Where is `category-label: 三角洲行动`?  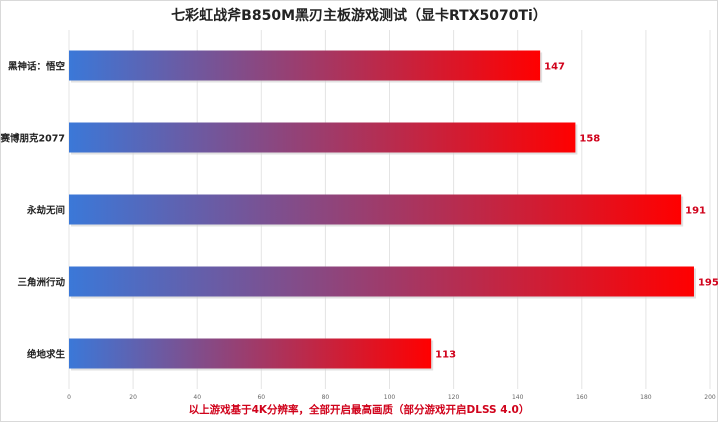 category-label: 三角洲行动 is located at coordinates (41, 283).